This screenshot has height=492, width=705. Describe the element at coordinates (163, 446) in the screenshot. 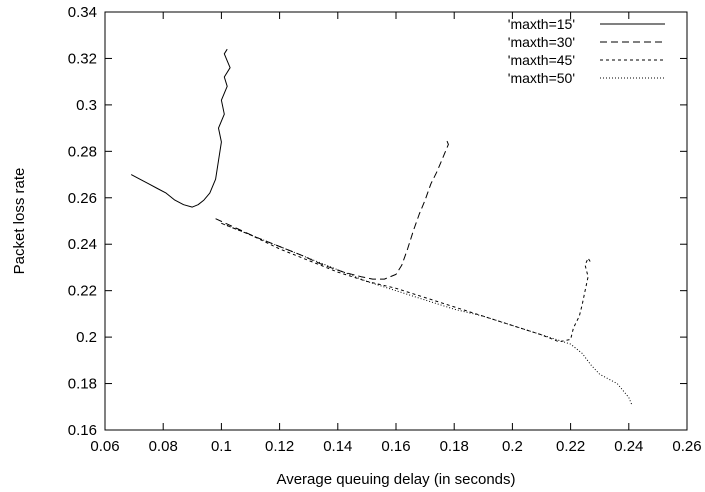

I see `x-tick-label: 0.08` at that location.